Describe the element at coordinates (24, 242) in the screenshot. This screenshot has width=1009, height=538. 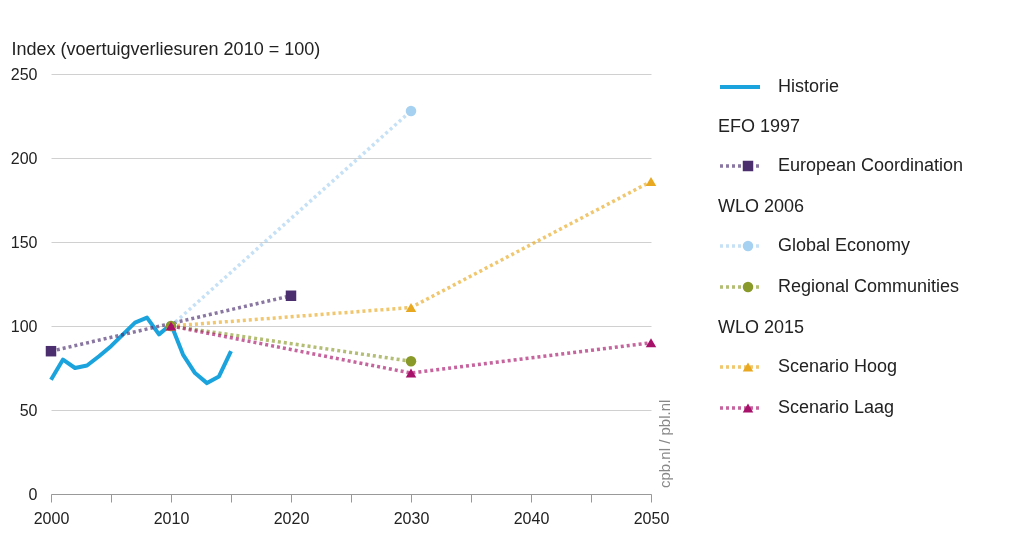
I see `y-tick-label: 150` at that location.